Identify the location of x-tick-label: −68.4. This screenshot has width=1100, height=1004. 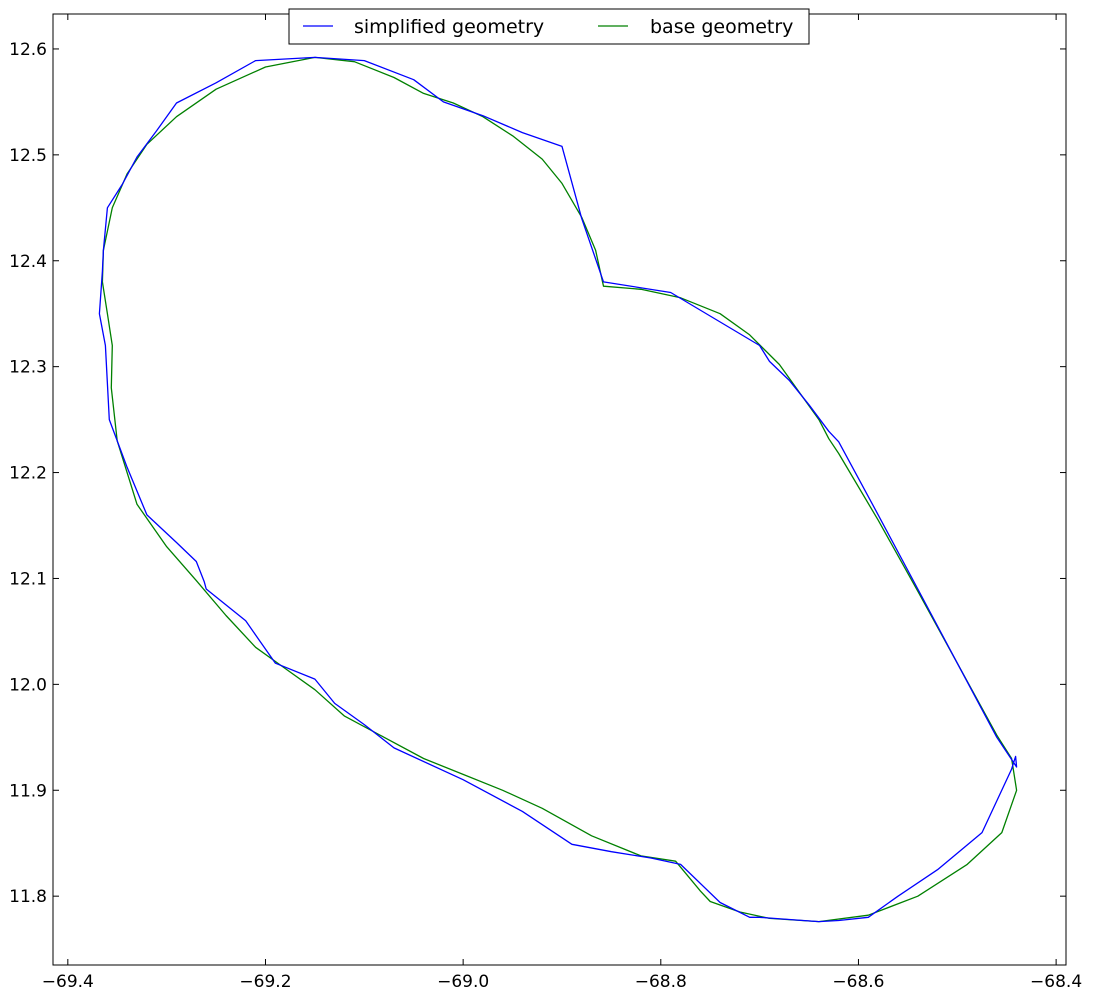
(1056, 982).